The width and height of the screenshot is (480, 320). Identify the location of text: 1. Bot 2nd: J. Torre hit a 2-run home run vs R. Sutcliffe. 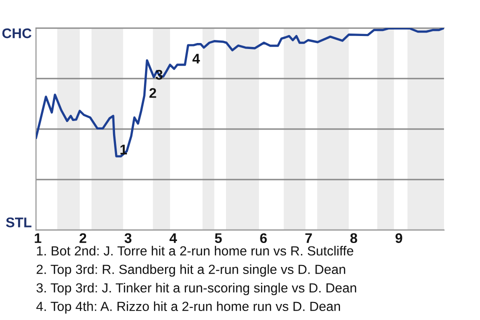
(195, 251).